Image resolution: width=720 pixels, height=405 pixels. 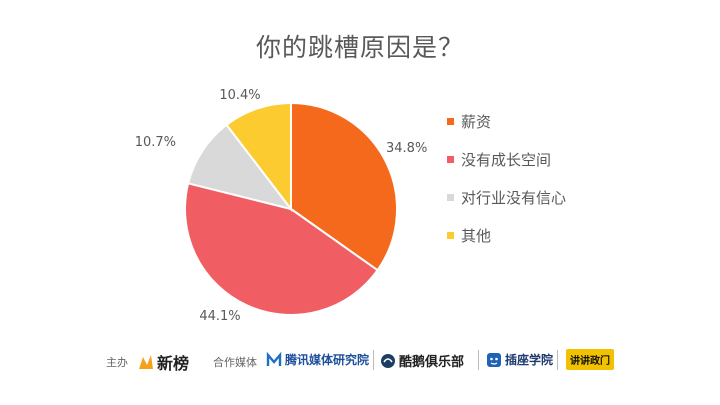 What do you see at coordinates (432, 362) in the screenshot?
I see `partner-name: 酷鹅俱乐部` at bounding box center [432, 362].